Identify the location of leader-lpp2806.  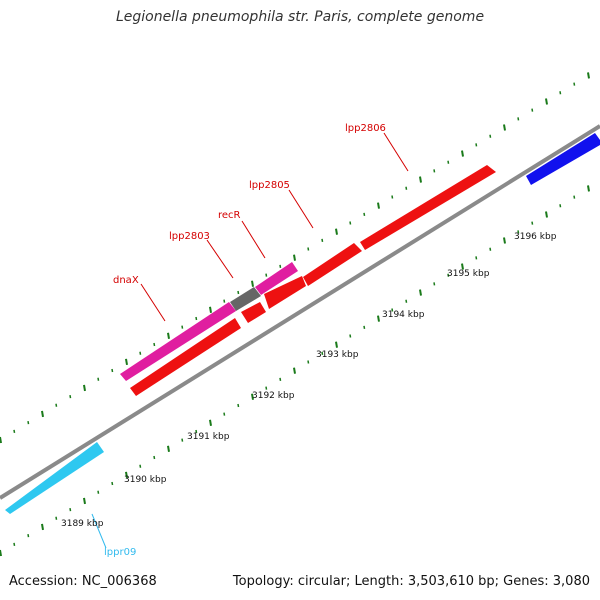
(396, 152).